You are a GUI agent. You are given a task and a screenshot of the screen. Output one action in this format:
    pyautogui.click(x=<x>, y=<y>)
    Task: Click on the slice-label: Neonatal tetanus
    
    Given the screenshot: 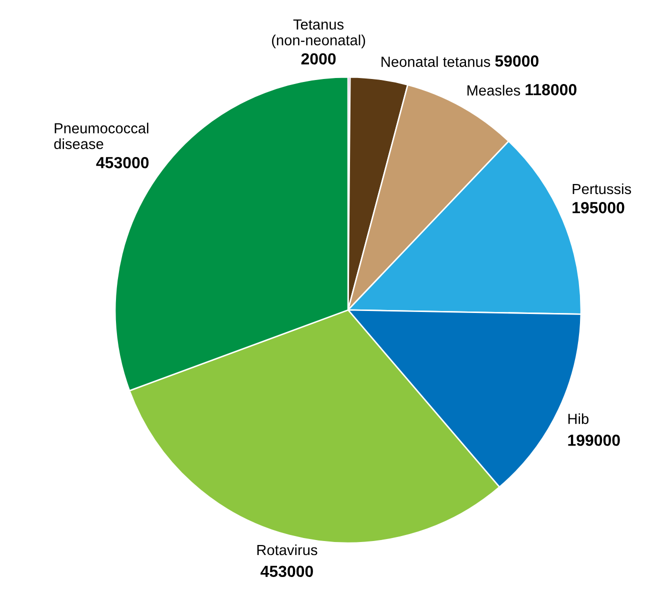 What is the action you would take?
    pyautogui.click(x=436, y=61)
    